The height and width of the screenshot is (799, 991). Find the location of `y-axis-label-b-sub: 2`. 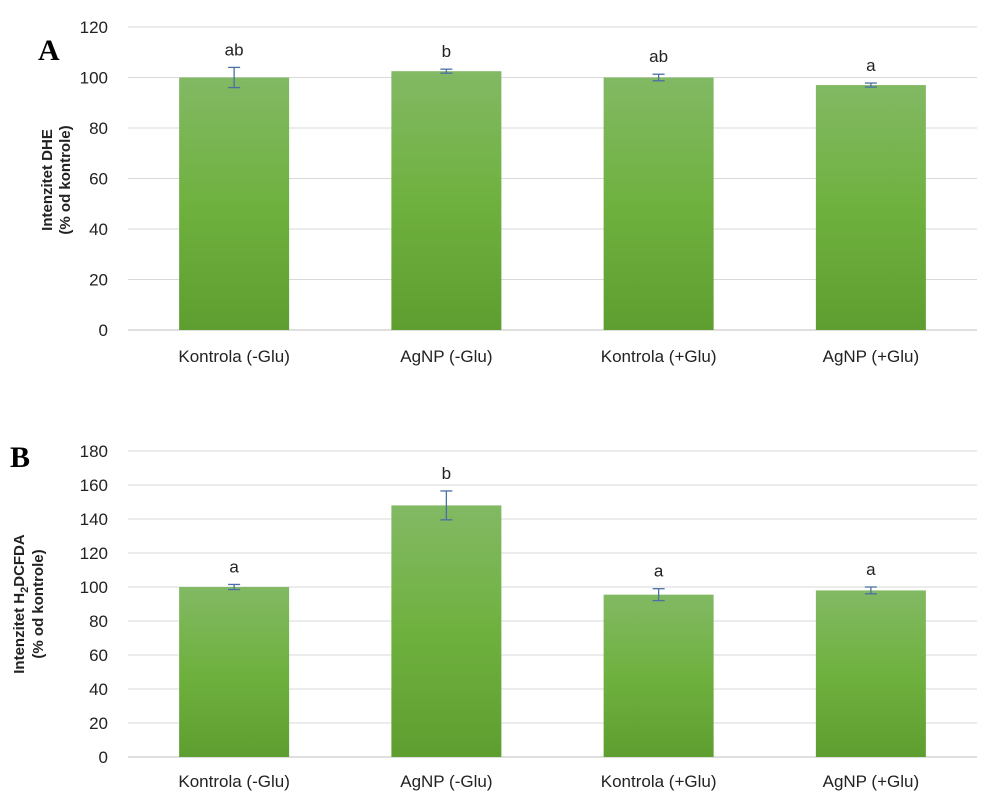

y-axis-label-b-sub: 2 is located at coordinates (25, 590).